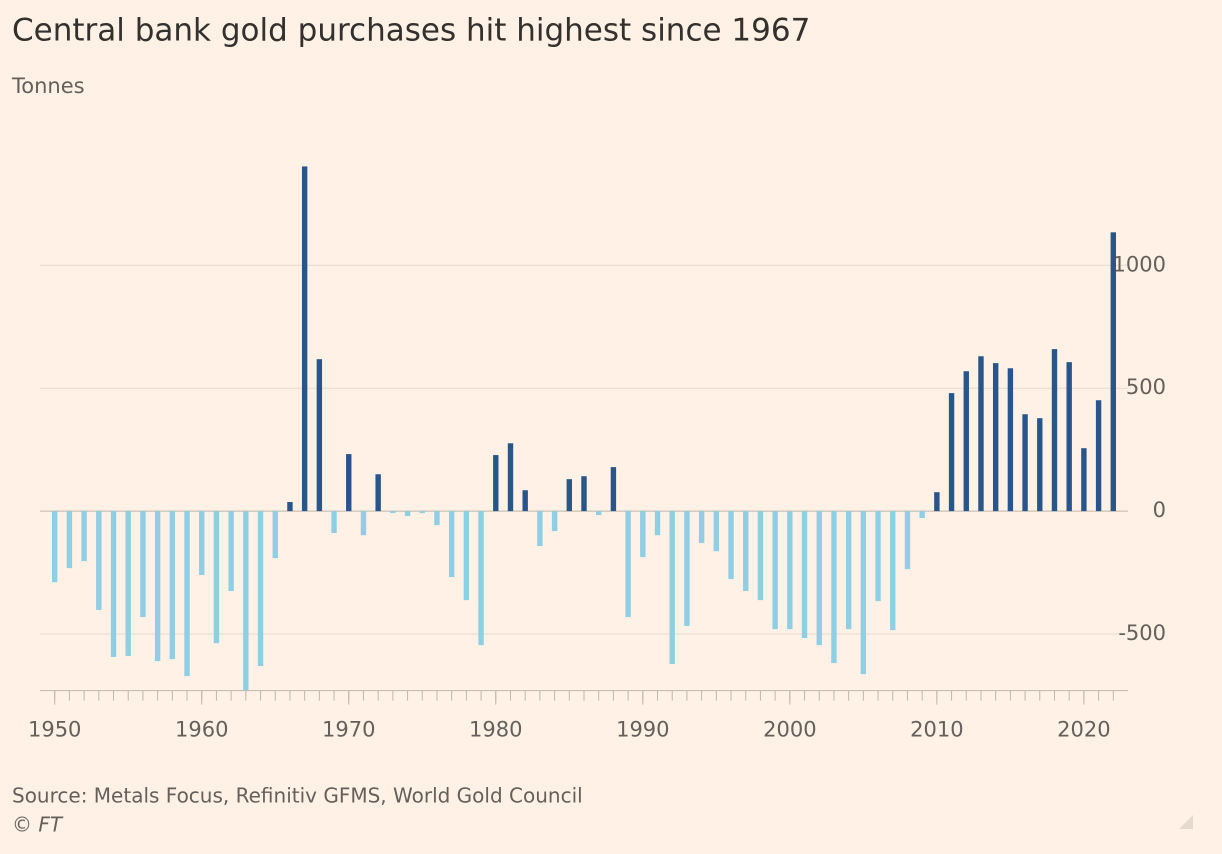 This screenshot has height=854, width=1222. I want to click on chart-subtitle: Tonnes, so click(48, 86).